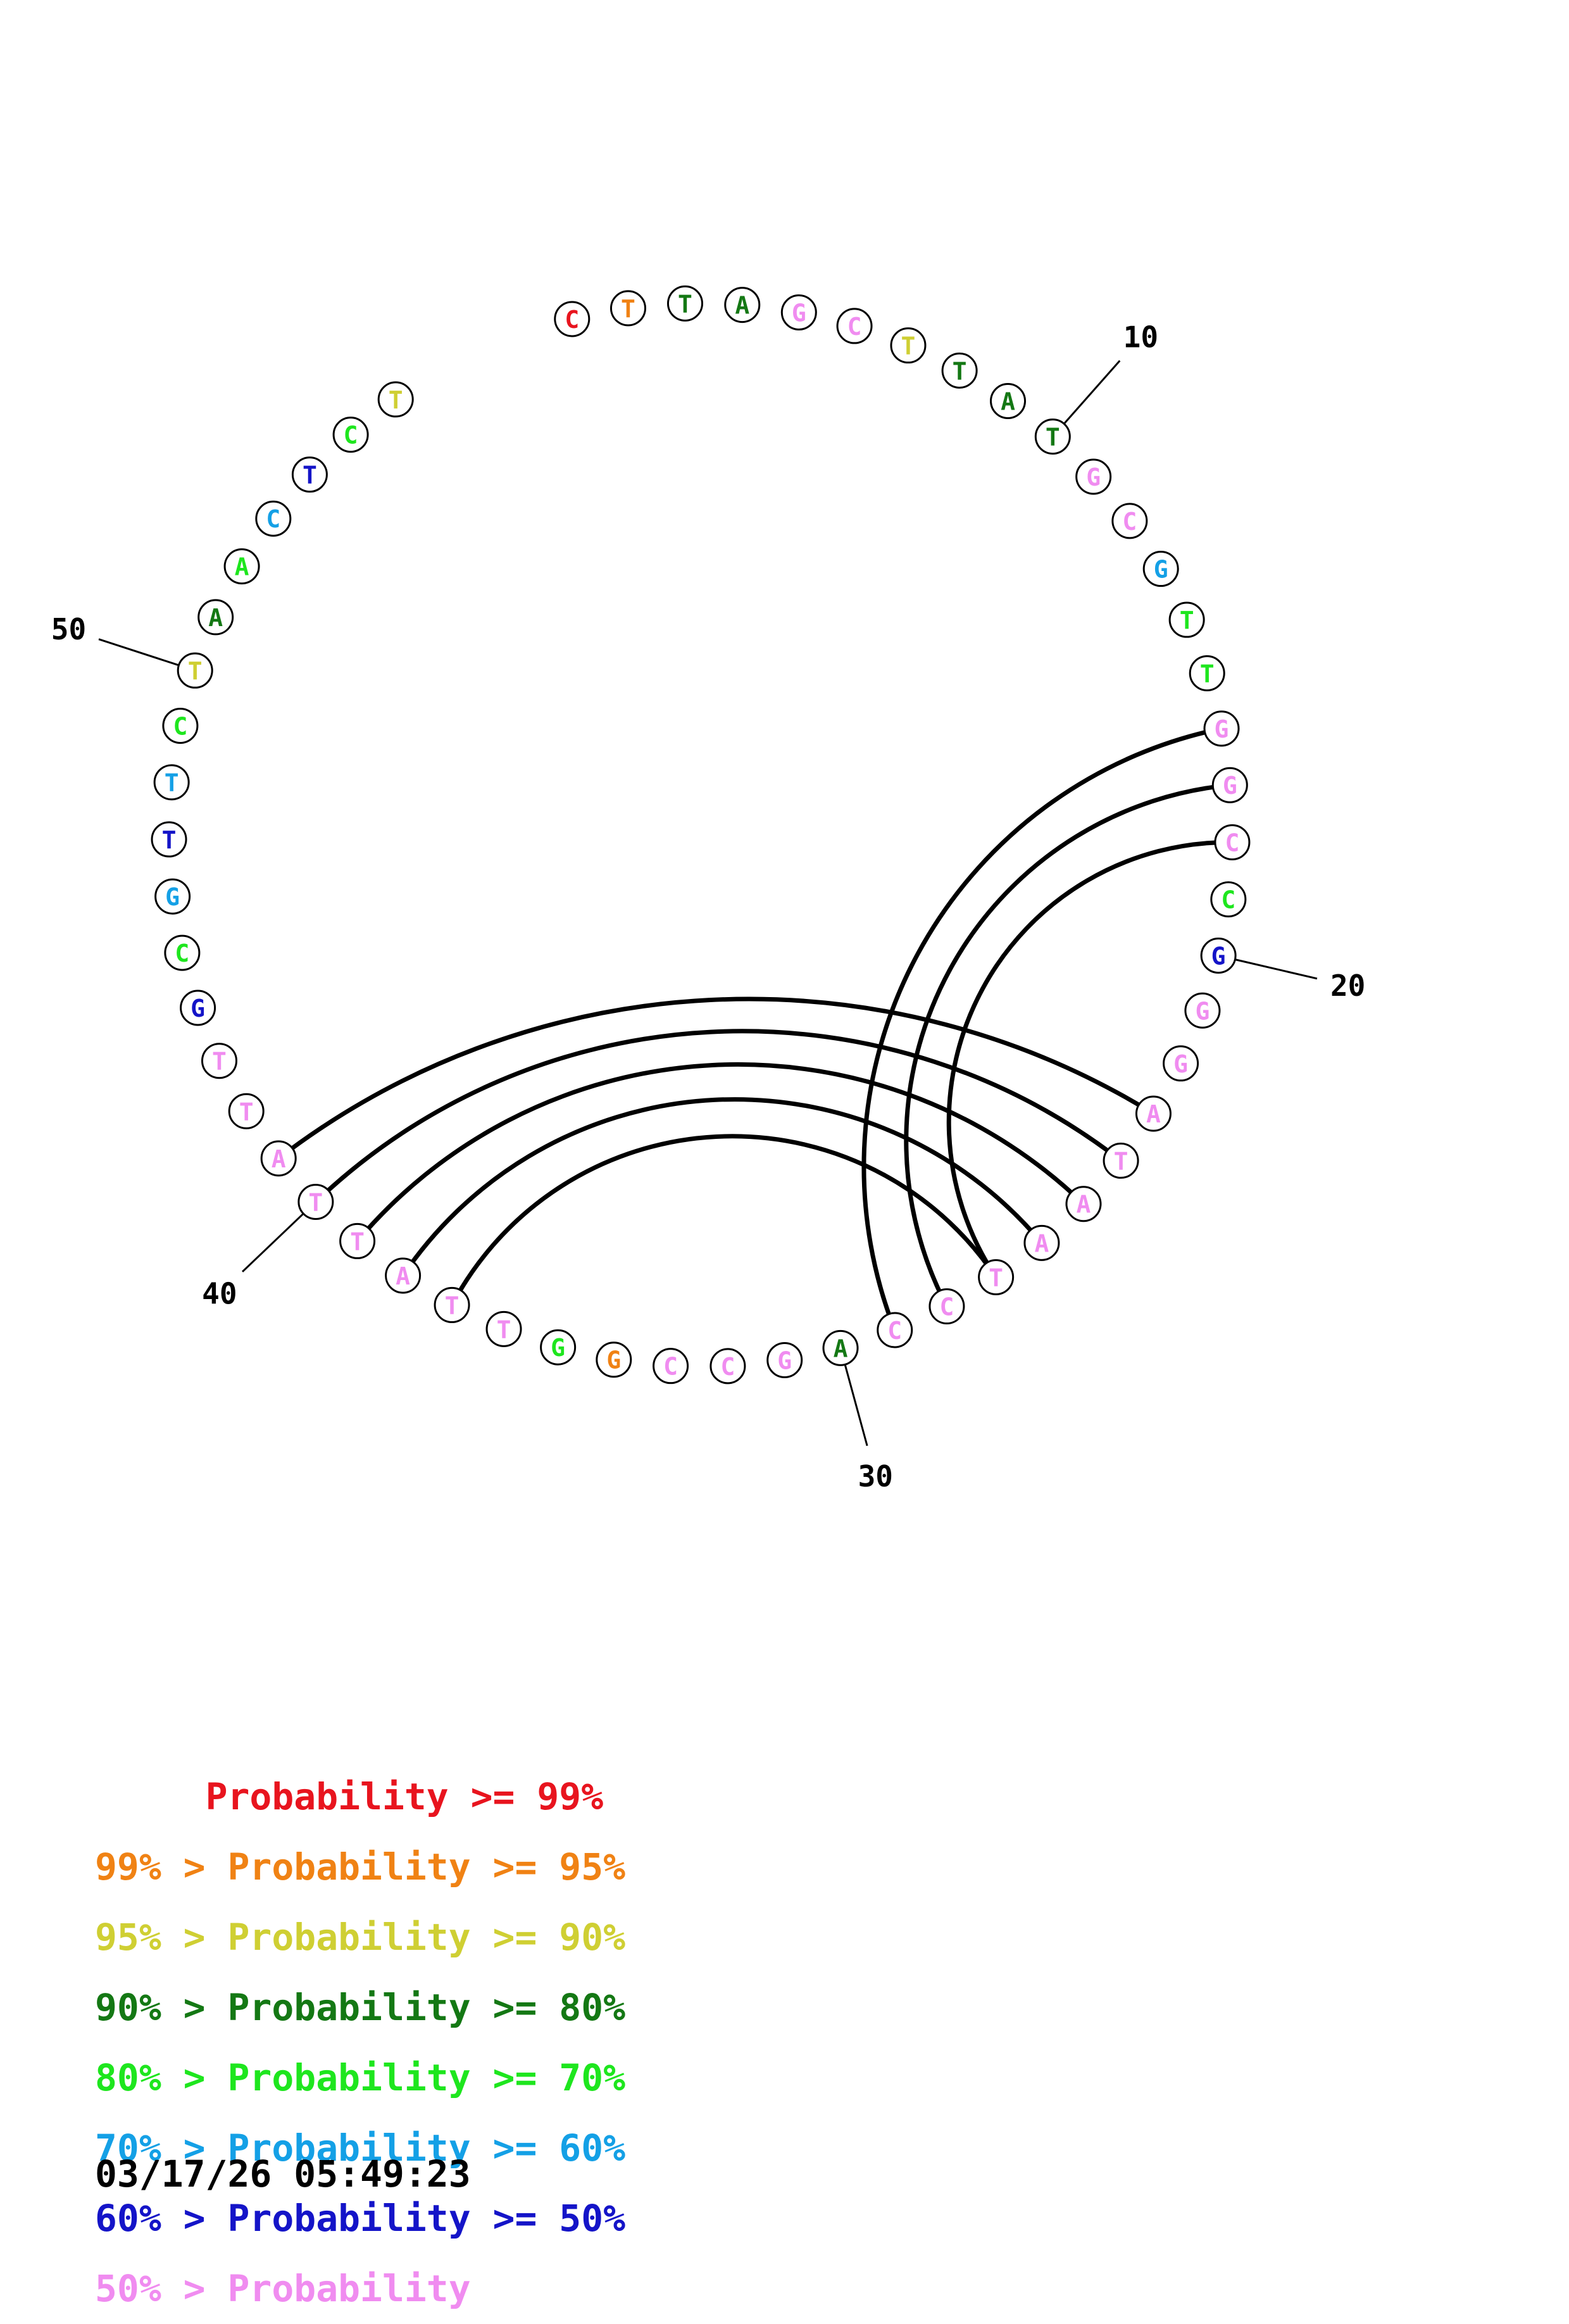 The image size is (1569, 2324). Describe the element at coordinates (875, 1476) in the screenshot. I see `tick-label-30: 30` at that location.